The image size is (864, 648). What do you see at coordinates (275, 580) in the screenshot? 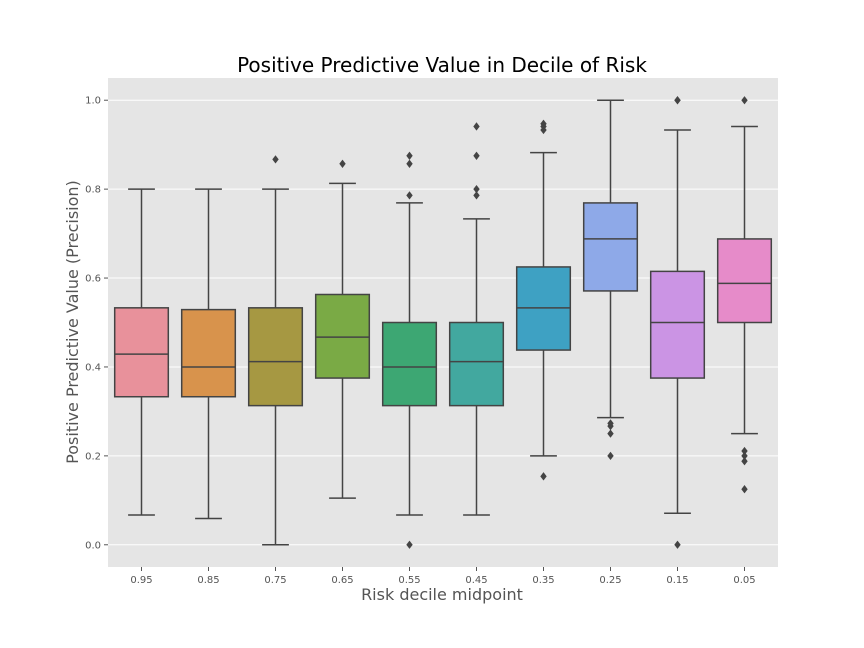
I see `x-tick-label: 0.75` at bounding box center [275, 580].